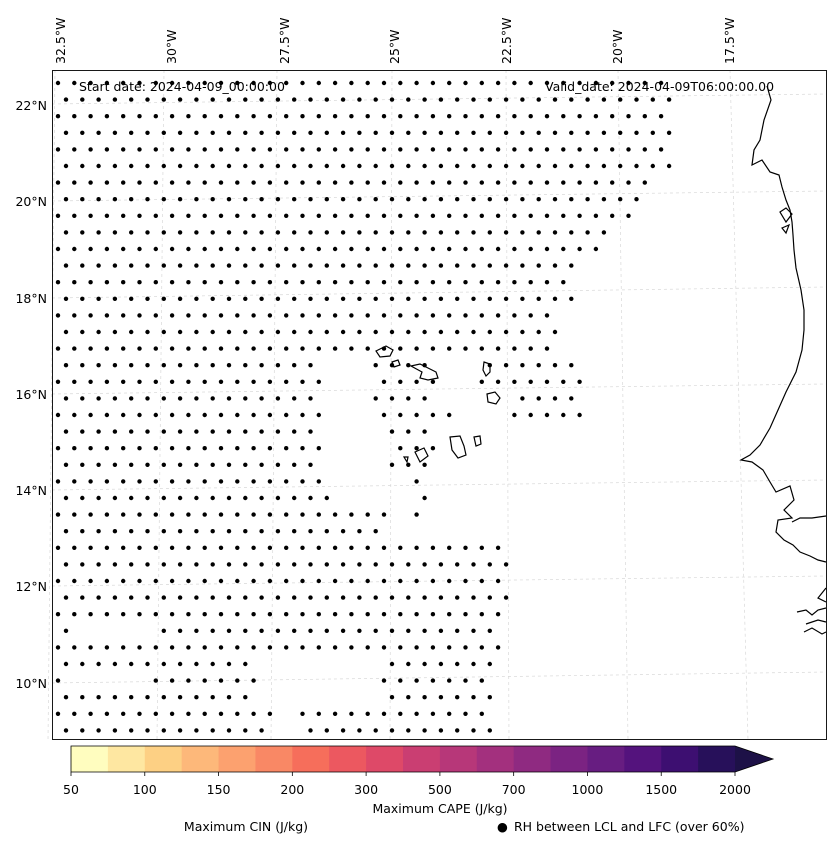  I want to click on colorbar-tick-label: 700, so click(514, 789).